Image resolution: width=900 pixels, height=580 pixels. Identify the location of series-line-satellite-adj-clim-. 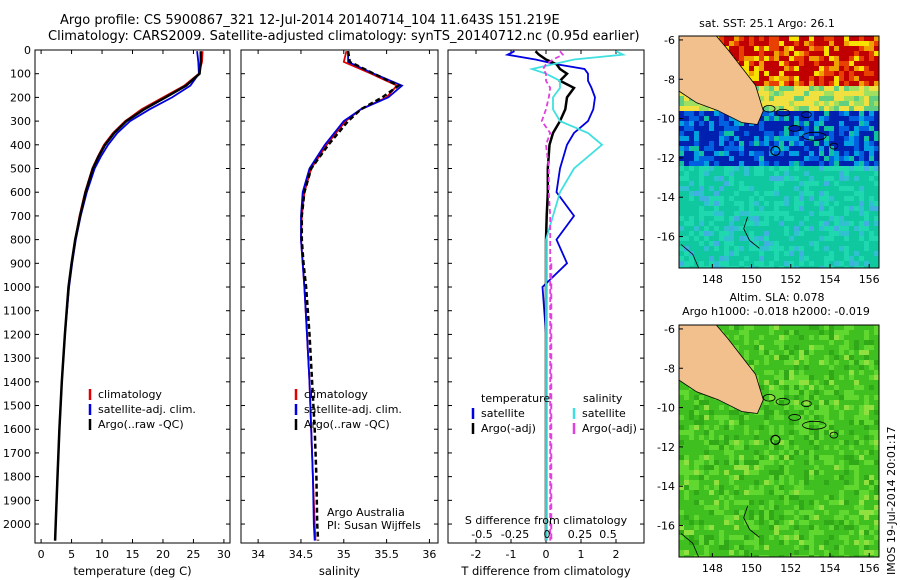
(352, 296).